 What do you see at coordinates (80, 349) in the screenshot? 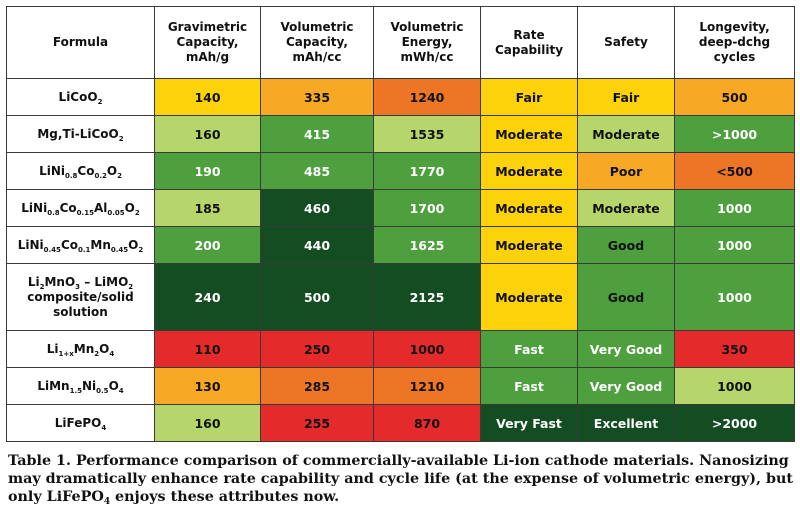
I see `formula-cell: Li1+xMn2O4` at bounding box center [80, 349].